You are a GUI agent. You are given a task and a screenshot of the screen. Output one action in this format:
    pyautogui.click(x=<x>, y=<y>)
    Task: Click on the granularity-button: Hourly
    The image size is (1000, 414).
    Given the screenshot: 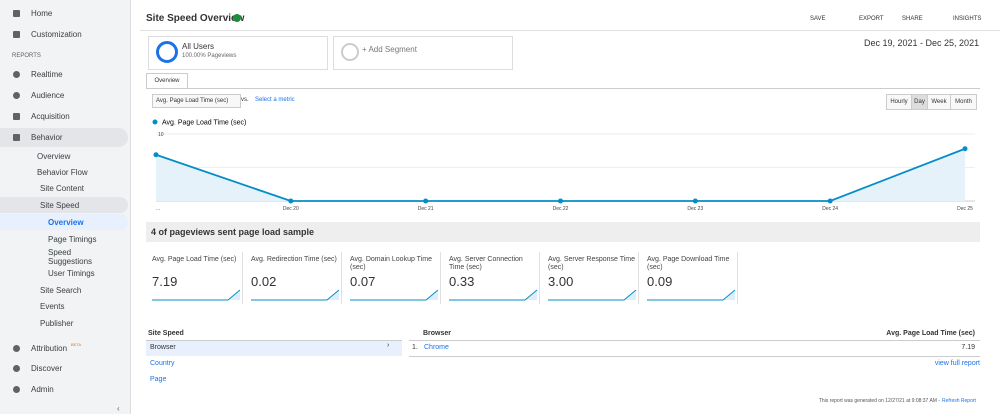 What is the action you would take?
    pyautogui.click(x=899, y=102)
    